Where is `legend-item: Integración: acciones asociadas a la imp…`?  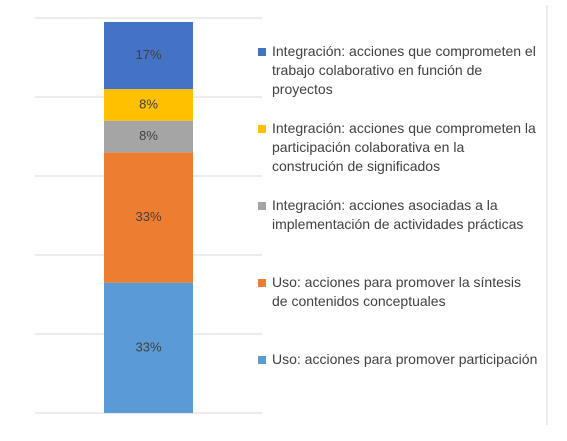
legend-item: Integración: acciones asociadas a la imp… is located at coordinates (398, 215).